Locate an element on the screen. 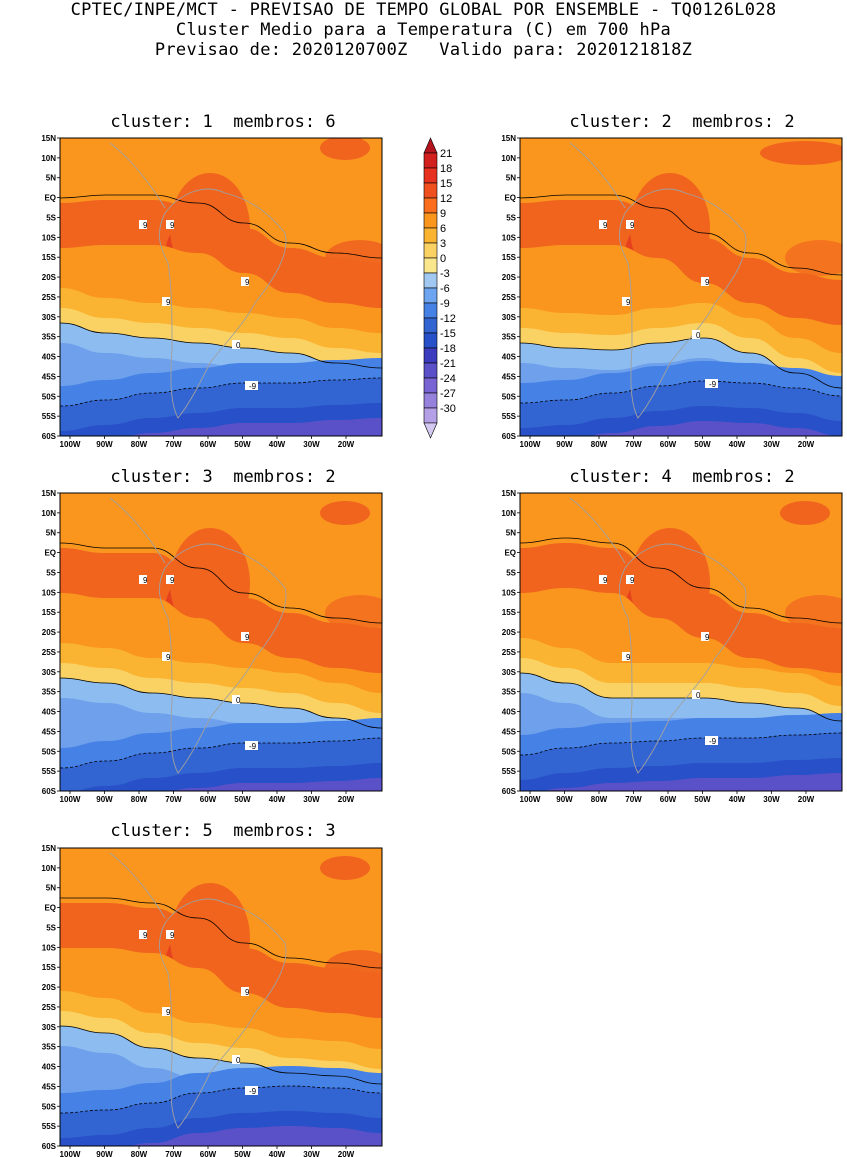 The image size is (847, 1157). colorbar-label: -3 is located at coordinates (445, 274).